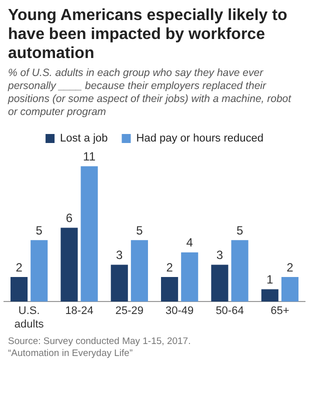 The height and width of the screenshot is (411, 309). I want to click on data-label: 4, so click(190, 243).